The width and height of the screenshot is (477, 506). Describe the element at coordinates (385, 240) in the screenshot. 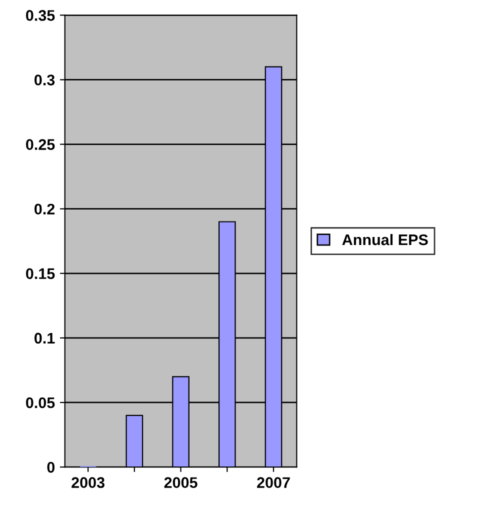

I see `legend-label: Annual EPS` at that location.